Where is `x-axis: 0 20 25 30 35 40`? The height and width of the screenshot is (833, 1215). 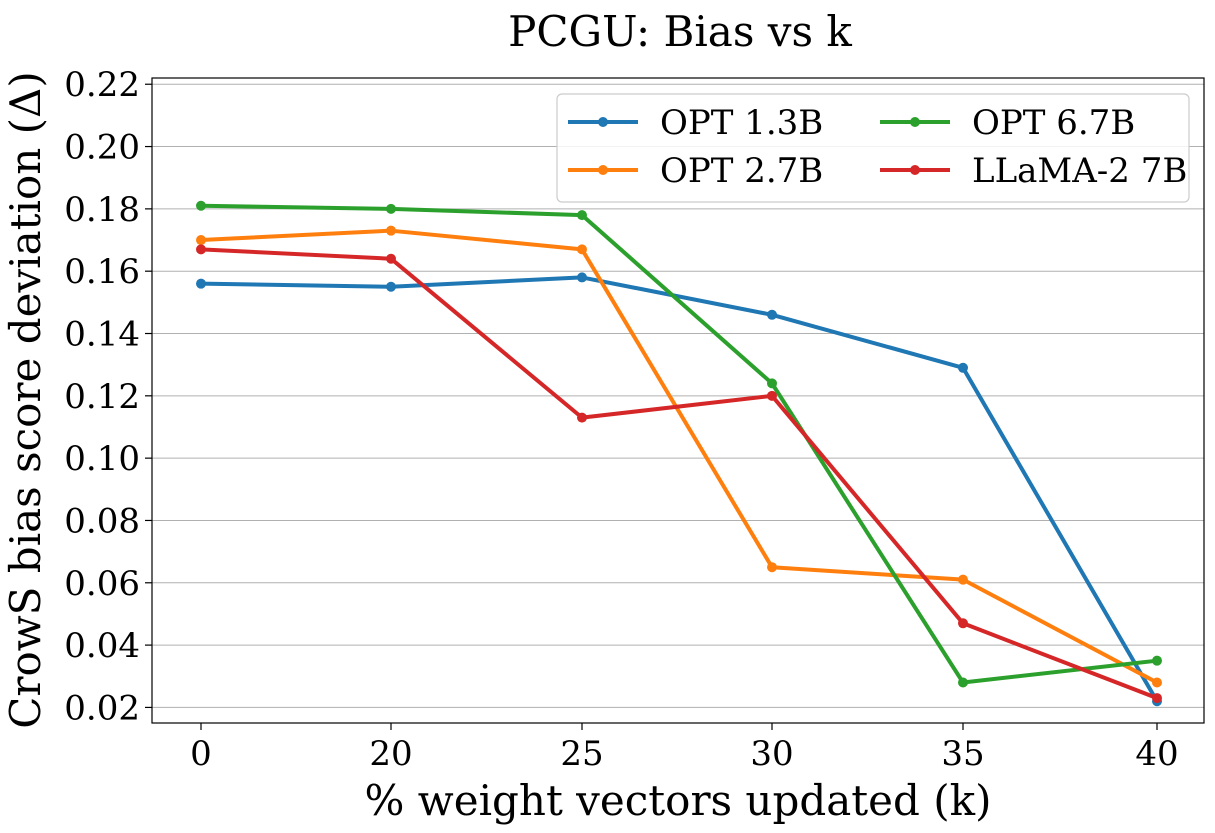
x-axis: 0 20 25 30 35 40 is located at coordinates (684, 748).